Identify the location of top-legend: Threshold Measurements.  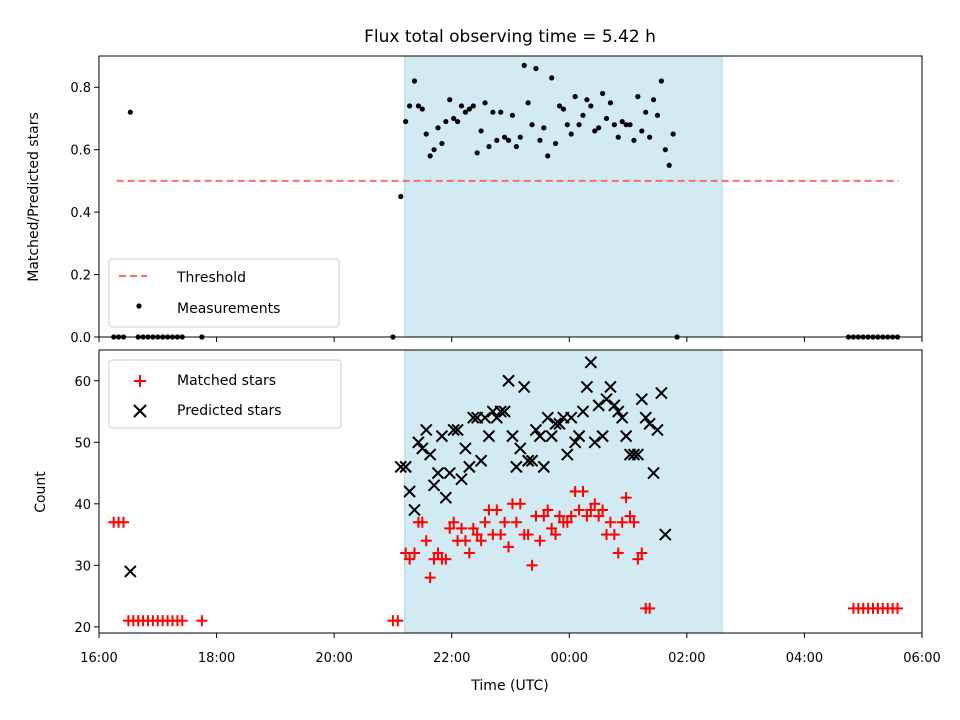
(224, 293).